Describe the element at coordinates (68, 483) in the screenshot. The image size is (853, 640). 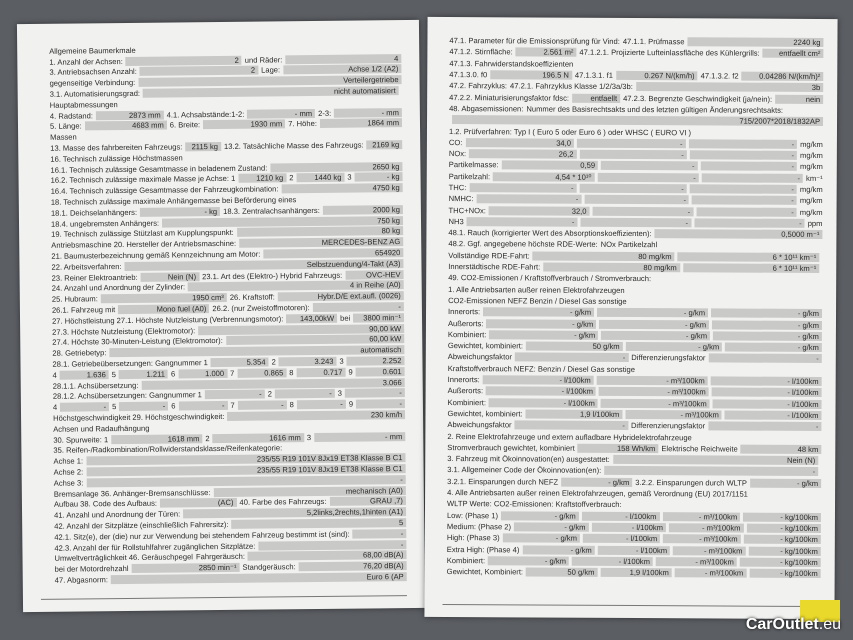
I see `field-label: Achse 3:` at that location.